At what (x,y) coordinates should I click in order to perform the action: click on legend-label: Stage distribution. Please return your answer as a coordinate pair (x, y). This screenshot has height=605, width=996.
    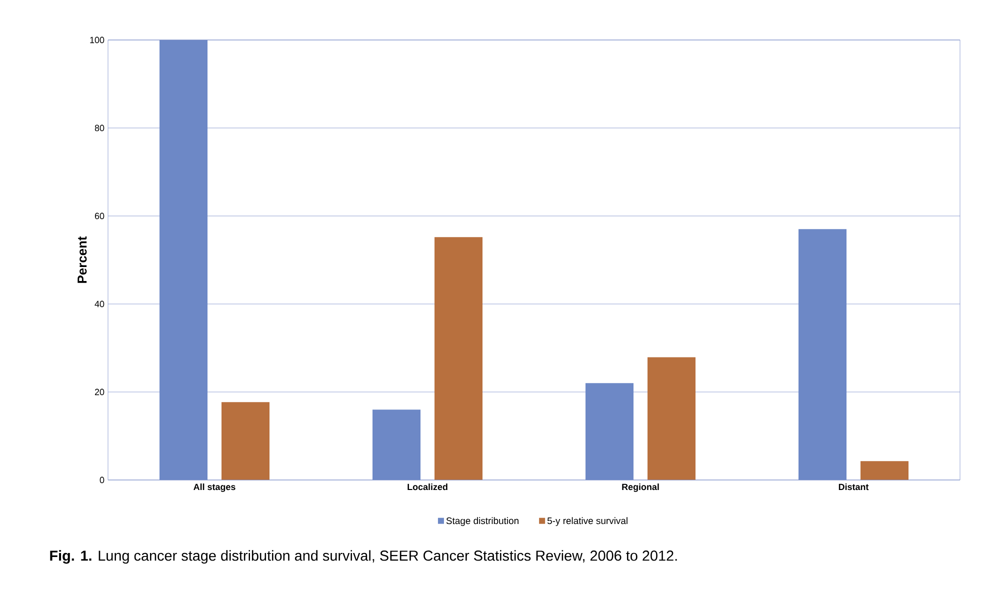
    Looking at the image, I should click on (482, 521).